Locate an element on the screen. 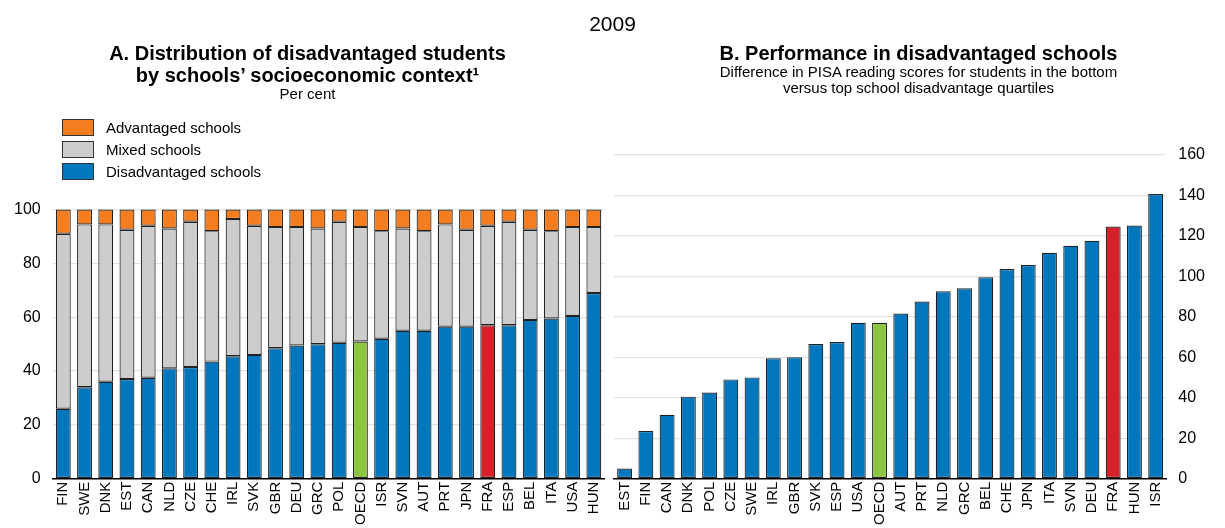  chart-subtitle: Per cent is located at coordinates (307, 93).